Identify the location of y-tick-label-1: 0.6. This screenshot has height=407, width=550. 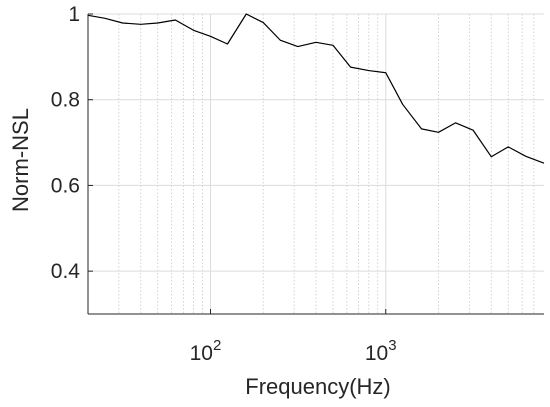
(65, 185).